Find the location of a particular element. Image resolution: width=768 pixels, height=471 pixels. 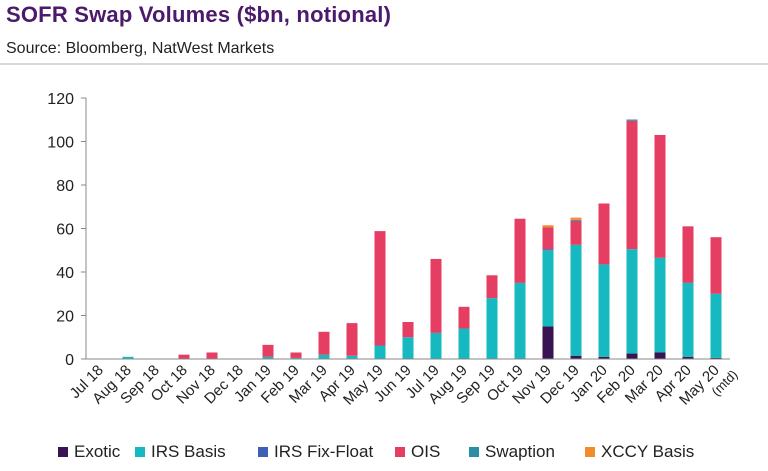

legend-item-exotic: Exotic is located at coordinates (89, 452).